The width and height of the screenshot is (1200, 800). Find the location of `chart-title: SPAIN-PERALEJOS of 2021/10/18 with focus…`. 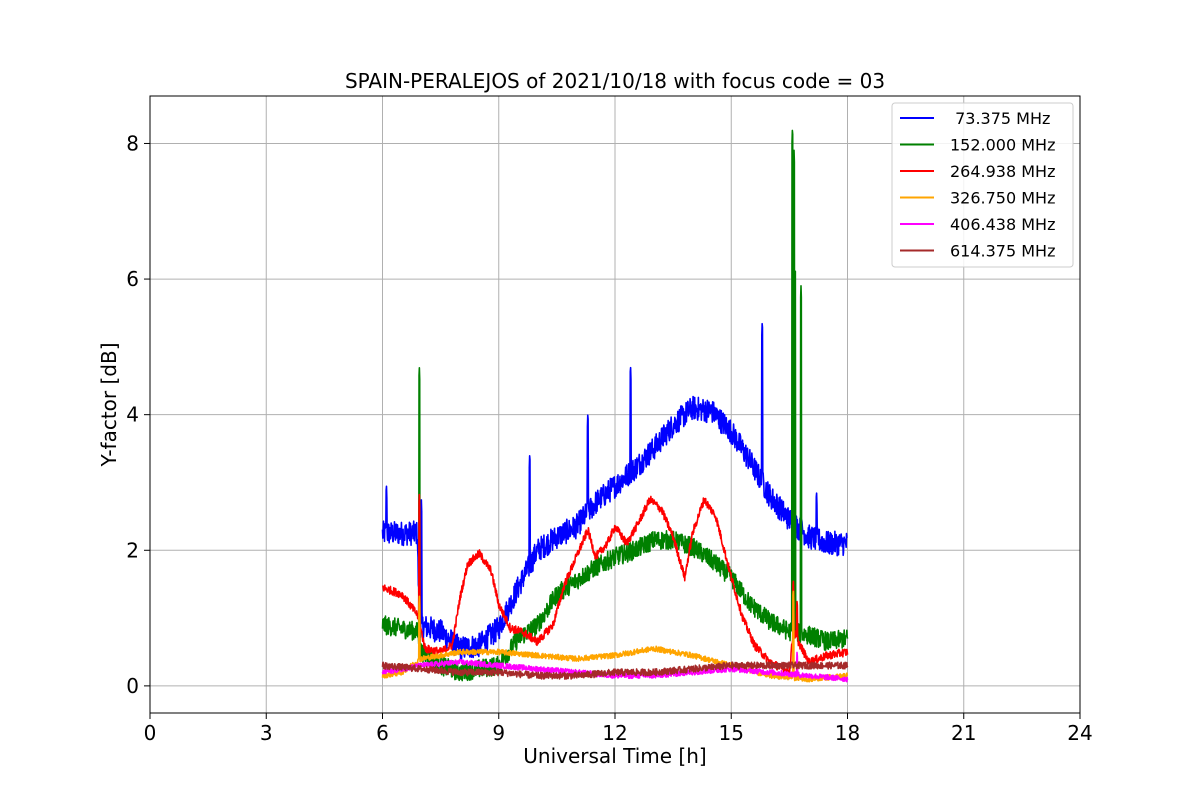

chart-title: SPAIN-PERALEJOS of 2021/10/18 with focus… is located at coordinates (615, 81).